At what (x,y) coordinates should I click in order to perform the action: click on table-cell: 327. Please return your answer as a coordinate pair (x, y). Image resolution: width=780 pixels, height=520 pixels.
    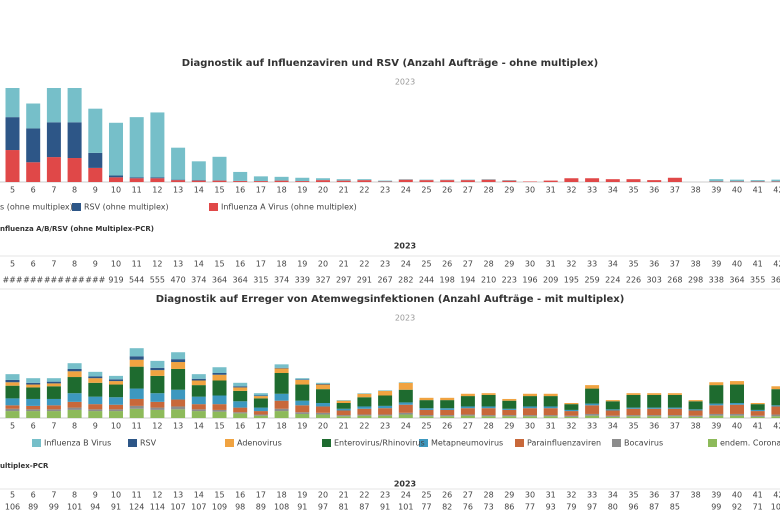
    Looking at the image, I should click on (322, 280).